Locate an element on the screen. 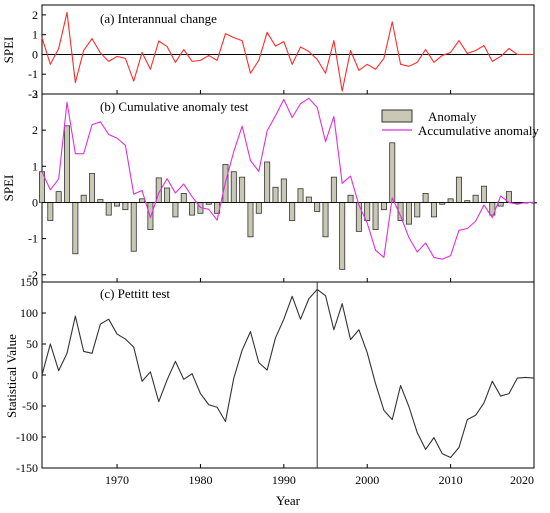 This screenshot has width=550, height=513. panel-a-ytick-label: 2 is located at coordinates (35, 15).